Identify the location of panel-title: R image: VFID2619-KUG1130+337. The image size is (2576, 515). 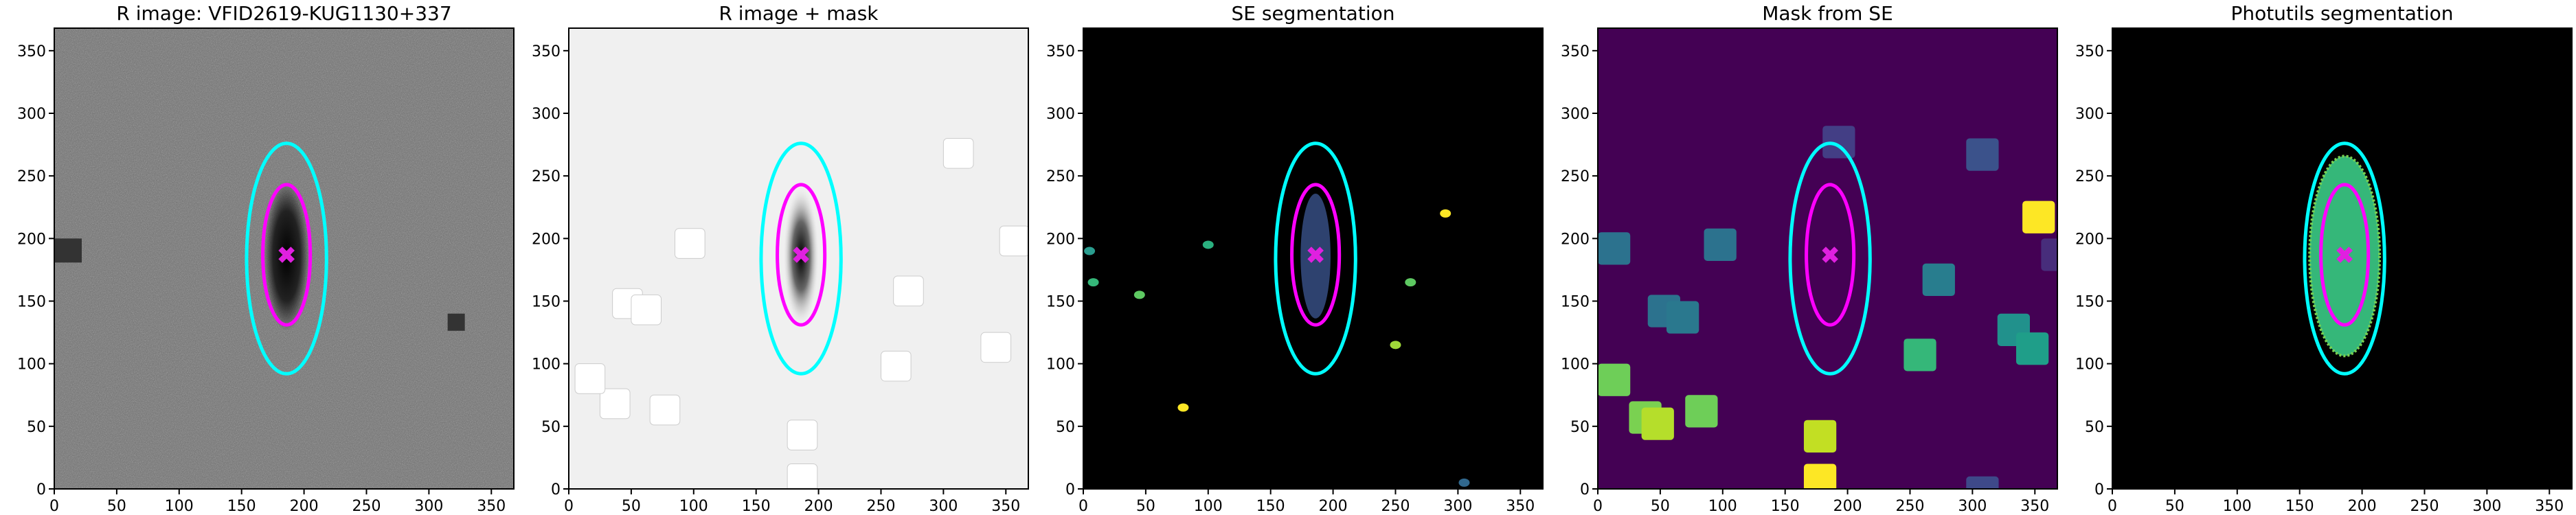
(283, 13).